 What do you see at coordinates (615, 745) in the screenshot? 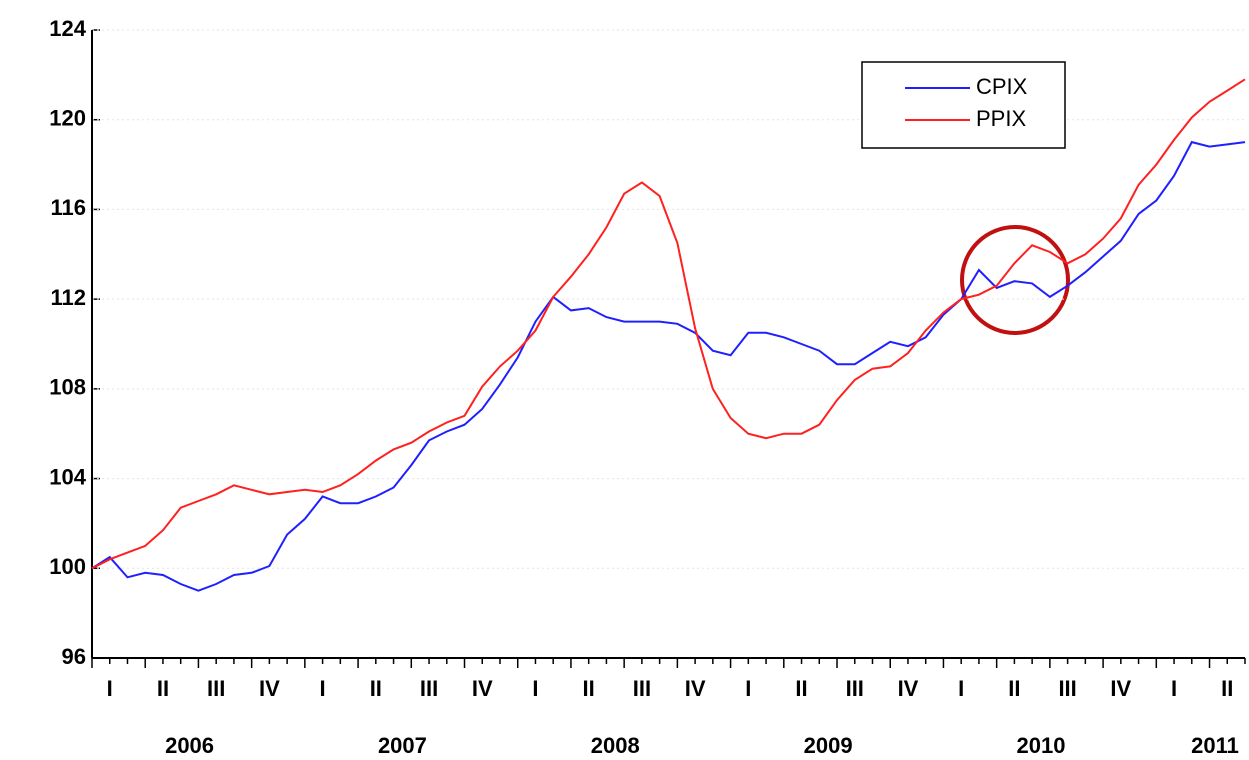
I see `year-label: 2008` at bounding box center [615, 745].